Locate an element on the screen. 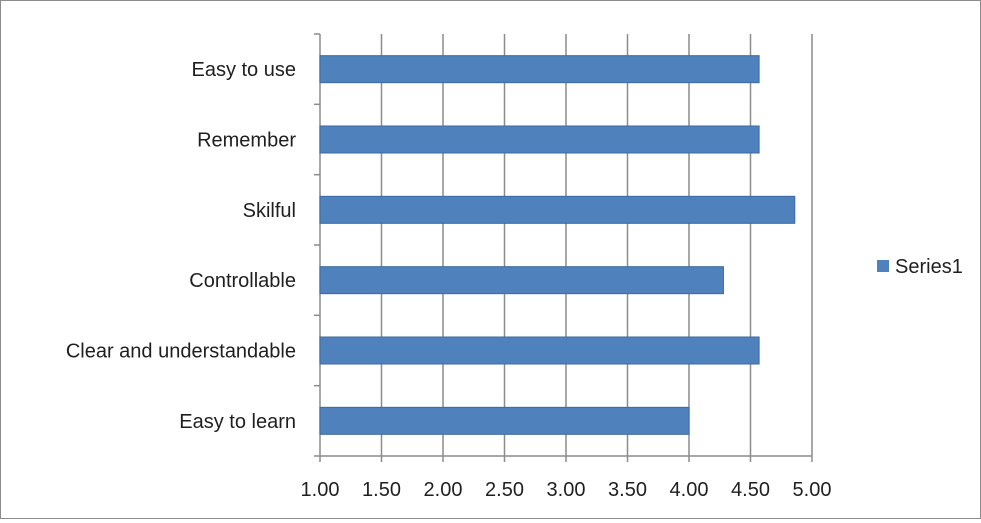  x-tick-label: 4.50 is located at coordinates (750, 490).